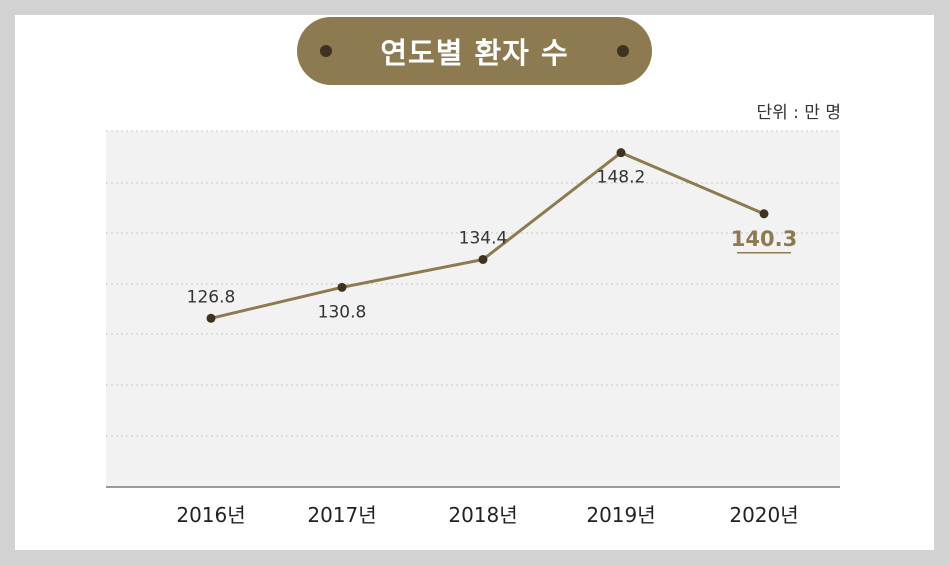 This screenshot has height=565, width=949. Describe the element at coordinates (210, 515) in the screenshot. I see `x-tick-label: 2016년` at that location.